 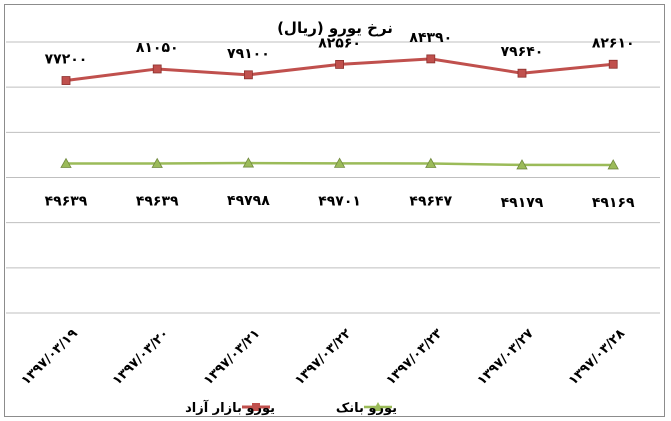 I want to click on x-tick-label: ۱۳۹۷/۰۳/۱۹, so click(x=50, y=357).